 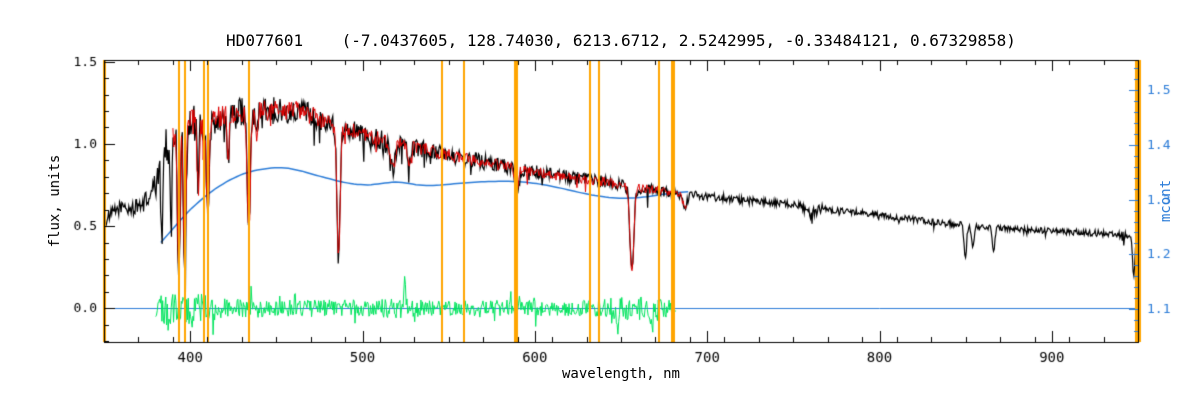 I want to click on y-right-axis-label: mcont, so click(x=1166, y=201).